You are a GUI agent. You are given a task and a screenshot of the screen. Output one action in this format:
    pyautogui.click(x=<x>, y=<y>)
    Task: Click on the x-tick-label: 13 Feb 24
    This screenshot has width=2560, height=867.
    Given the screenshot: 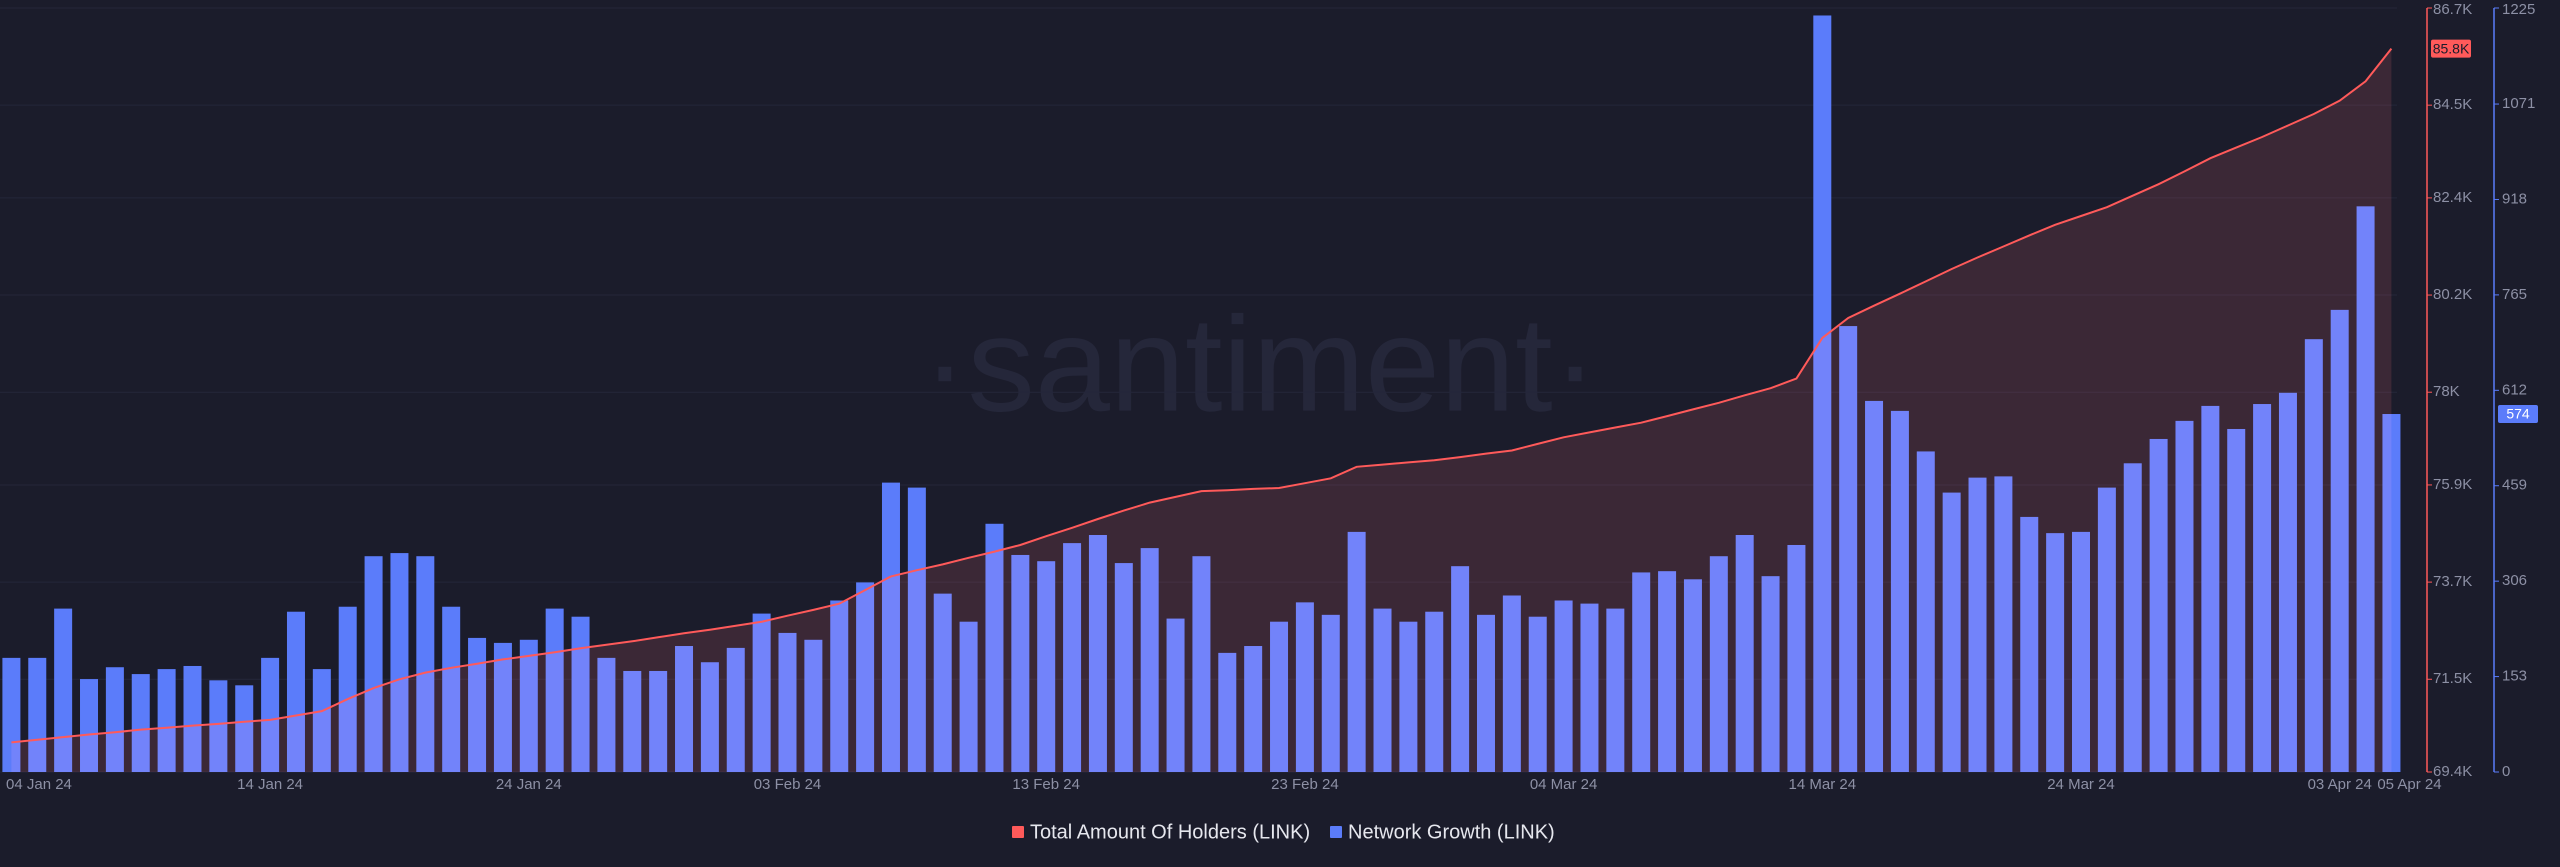 What is the action you would take?
    pyautogui.click(x=1046, y=784)
    